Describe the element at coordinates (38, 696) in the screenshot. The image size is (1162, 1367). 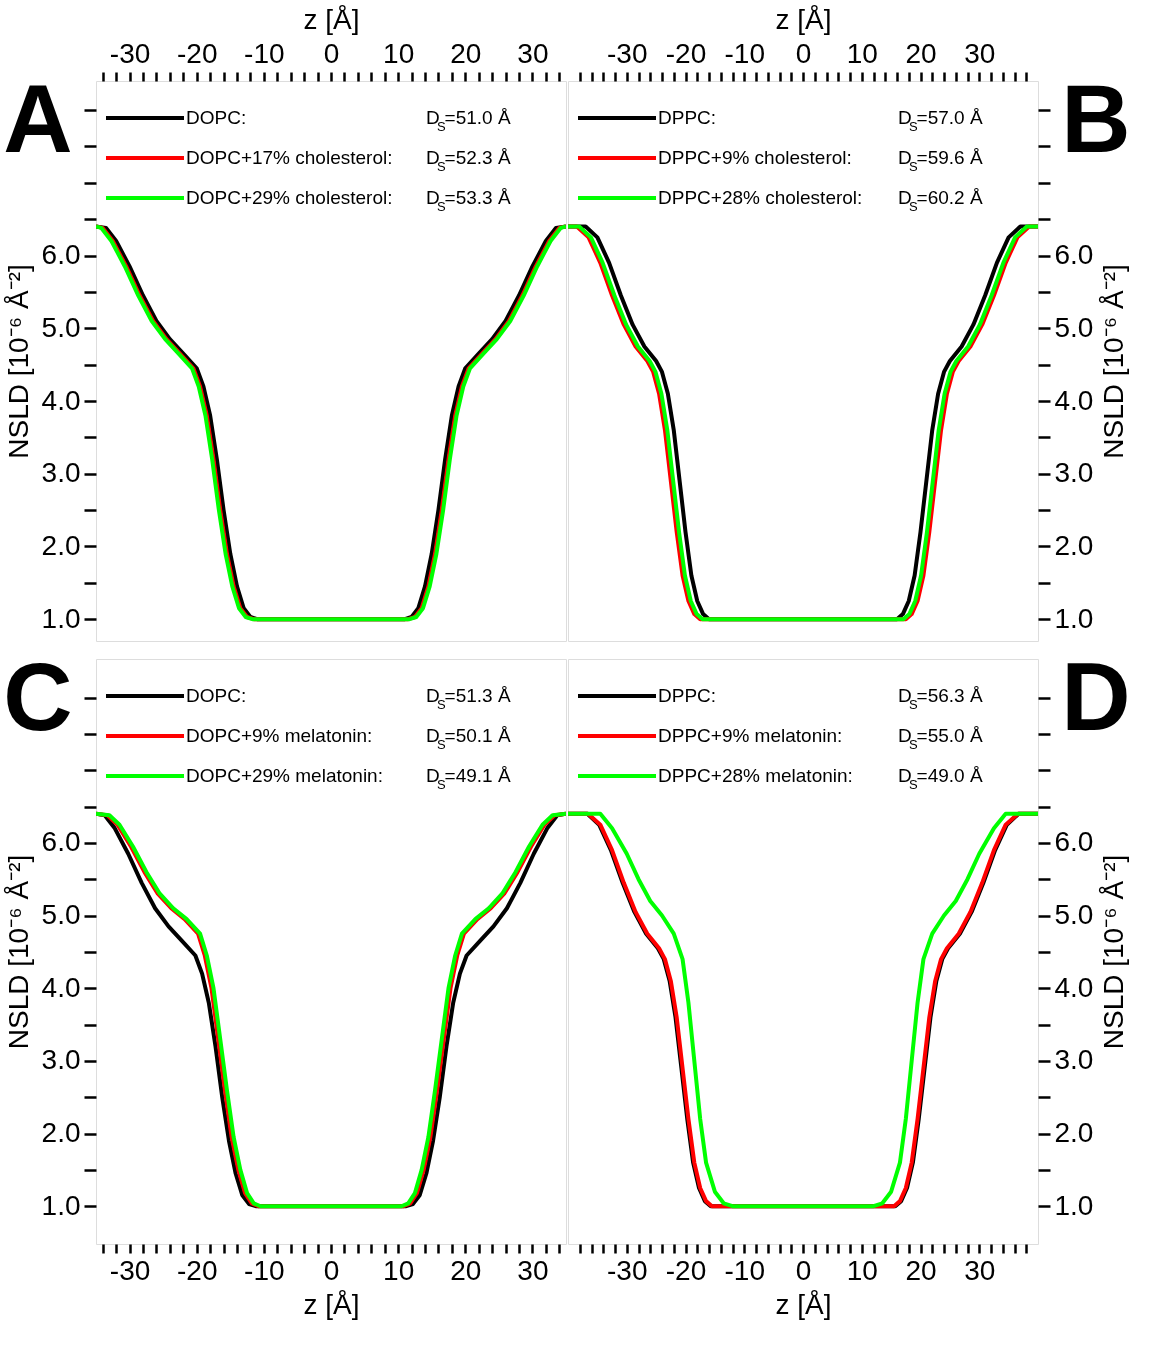
I see `text: C` at that location.